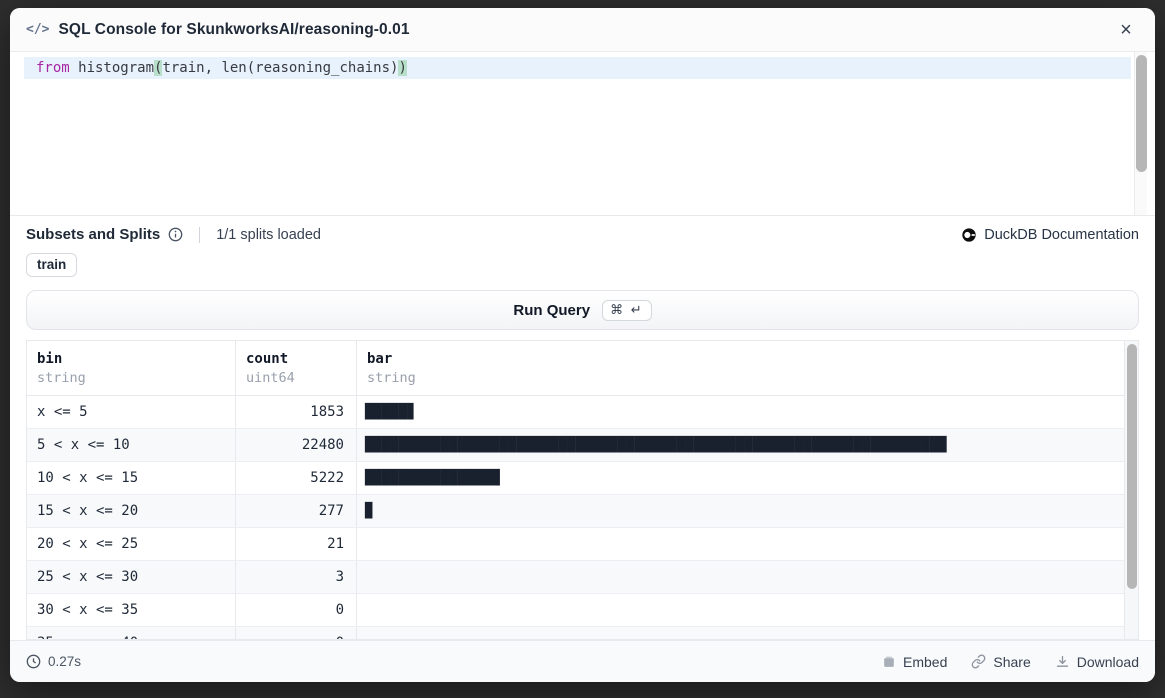  I want to click on count-cell: 277, so click(295, 511).